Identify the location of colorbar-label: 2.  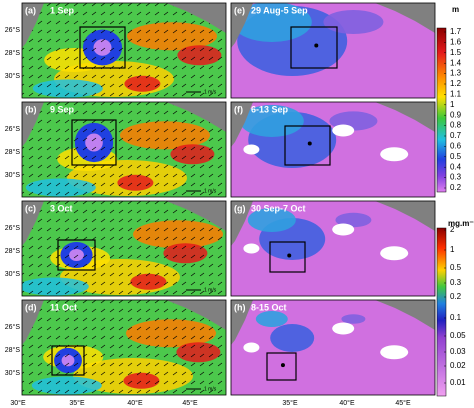
(452, 229).